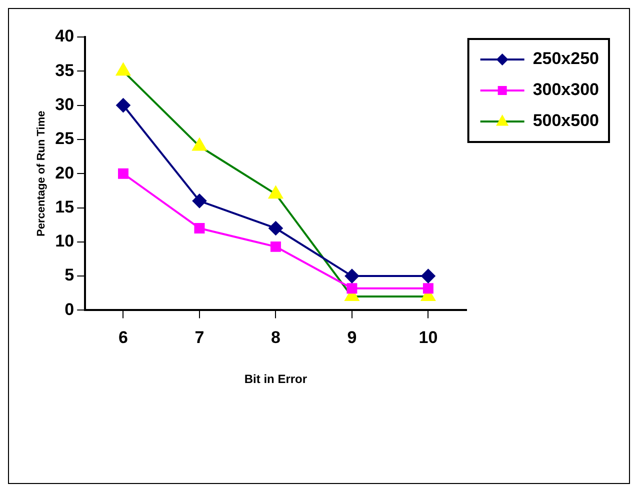 This screenshot has height=492, width=639. I want to click on x-tick-label: 9, so click(352, 338).